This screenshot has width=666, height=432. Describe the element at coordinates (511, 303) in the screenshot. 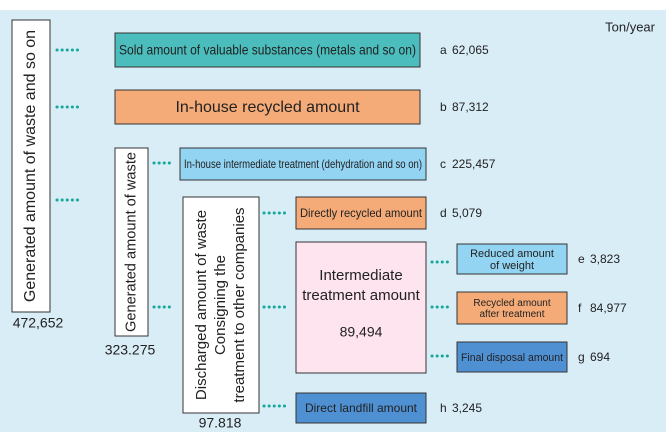

I see `box-label: Recycled amount` at that location.